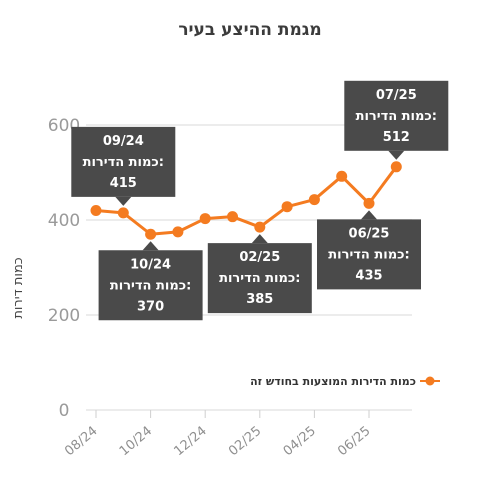  What do you see at coordinates (396, 137) in the screenshot?
I see `tooltip-line: 512` at bounding box center [396, 137].